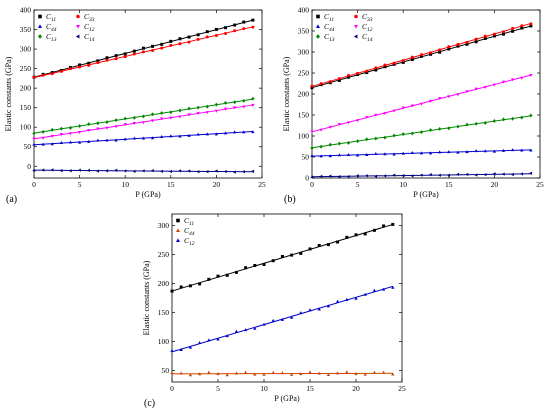  What do you see at coordinates (149, 403) in the screenshot?
I see `panel-label: (c)` at bounding box center [149, 403].